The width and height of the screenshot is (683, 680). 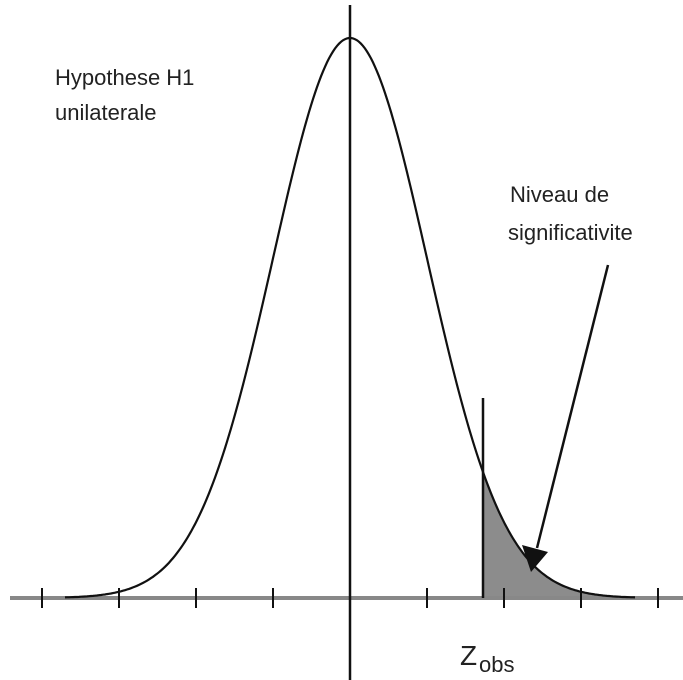 I want to click on hypothesis-line: unilaterale, so click(x=106, y=112).